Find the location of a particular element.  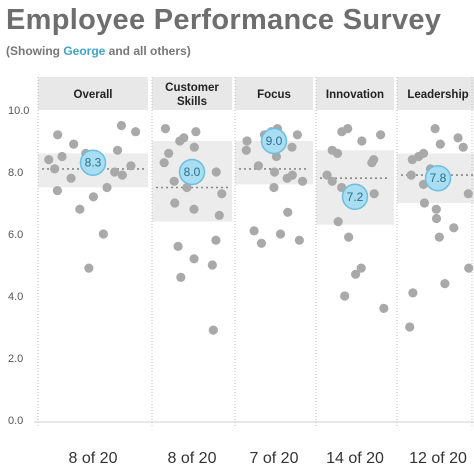

panel-header-label: Leadership is located at coordinates (437, 95).